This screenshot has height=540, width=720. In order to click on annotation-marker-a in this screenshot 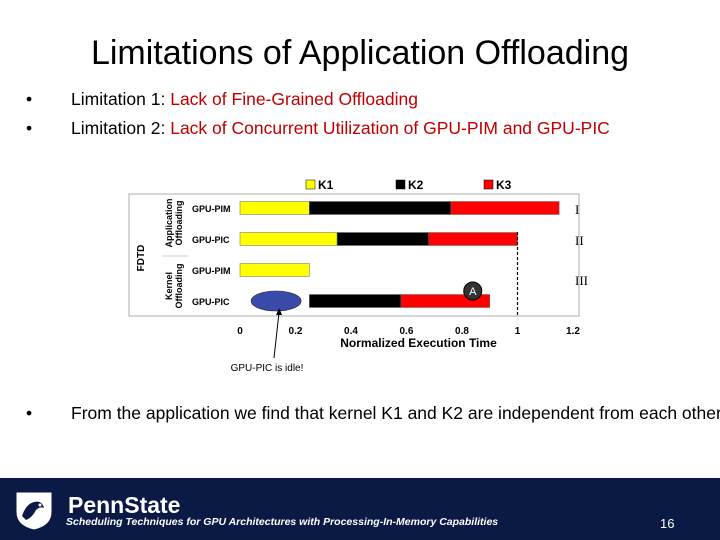, I will do `click(473, 291)`.